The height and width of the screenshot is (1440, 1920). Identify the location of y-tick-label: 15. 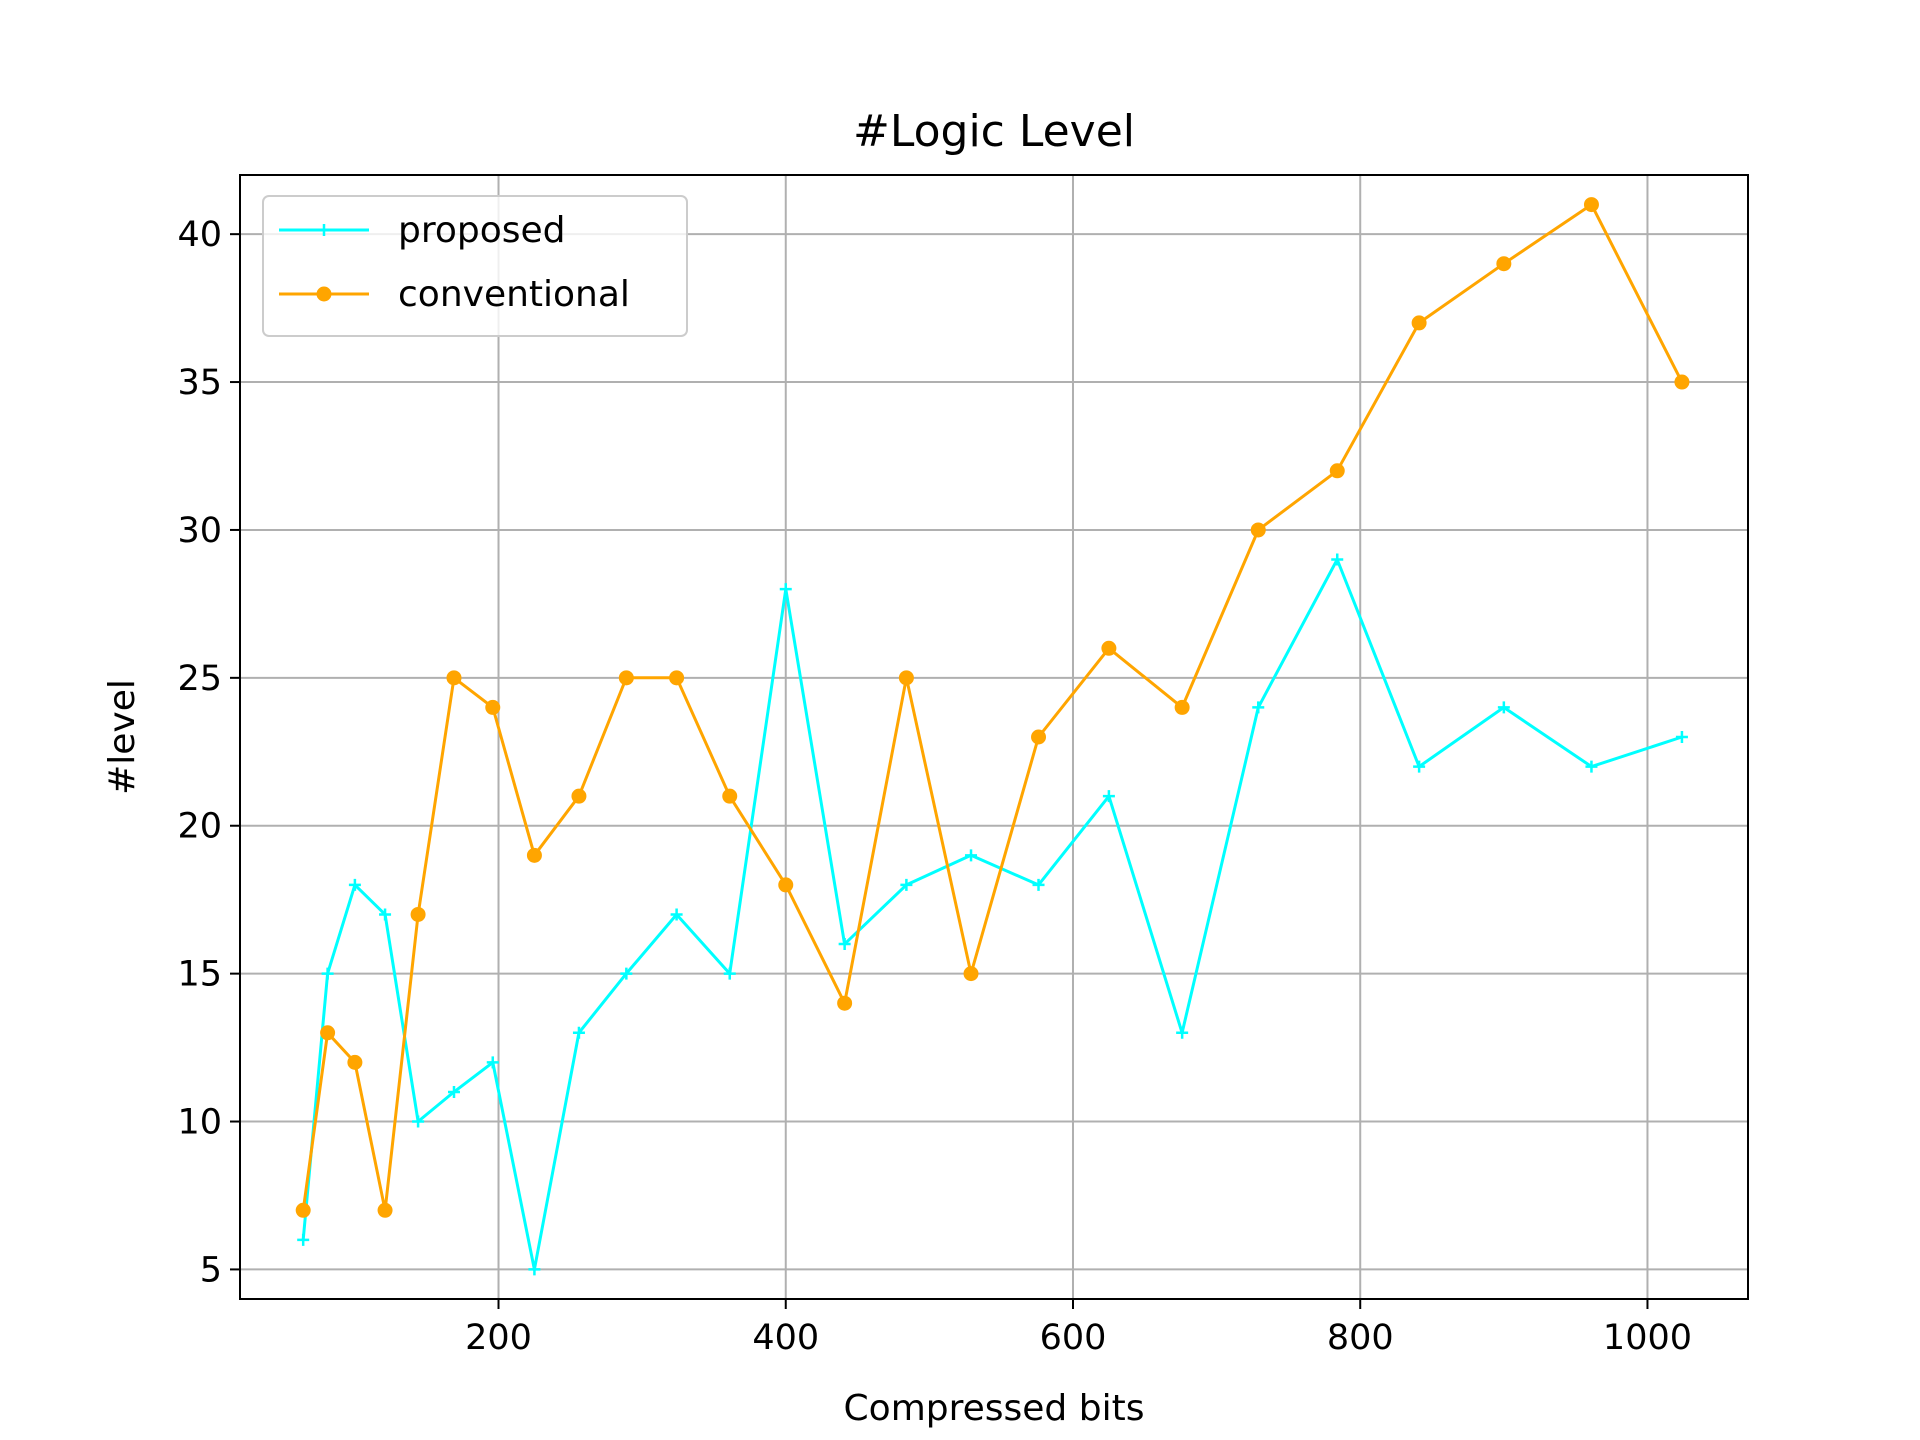
(199, 975).